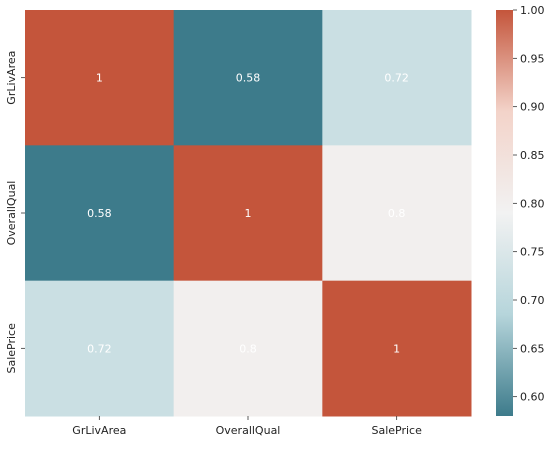  Describe the element at coordinates (532, 252) in the screenshot. I see `colorbar-tick-label: 0.75` at that location.